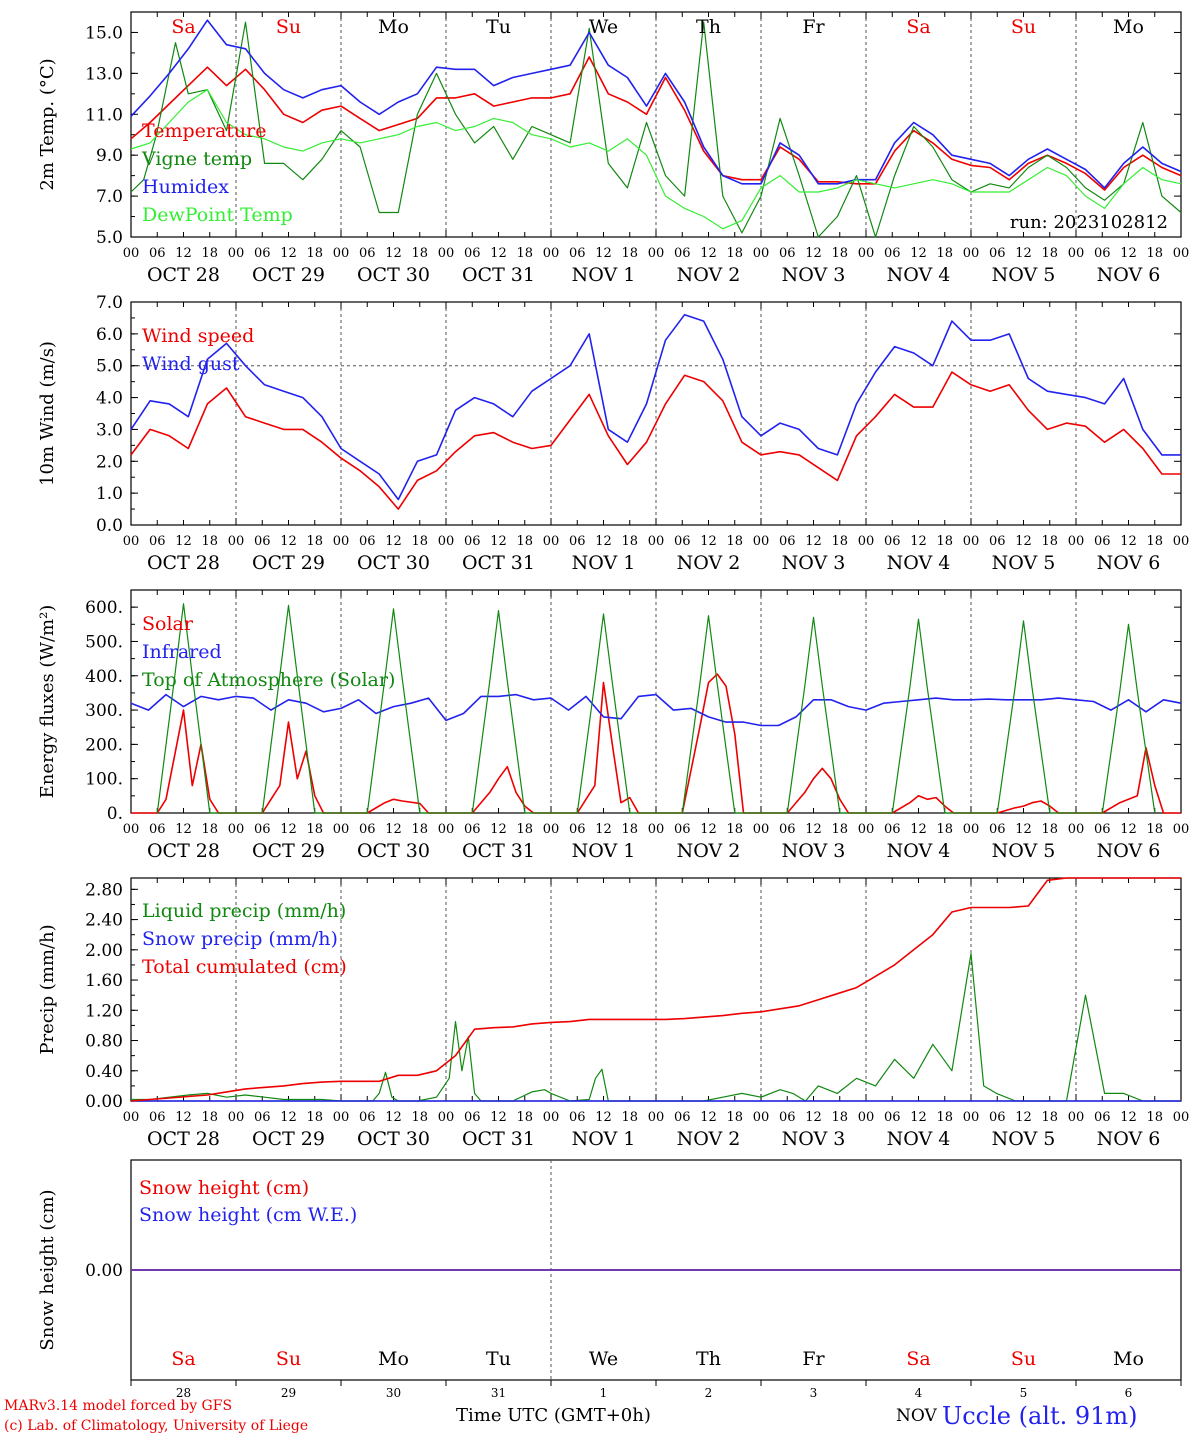 The height and width of the screenshot is (1444, 1194). What do you see at coordinates (603, 27) in the screenshot?
I see `weekday-label: We` at bounding box center [603, 27].